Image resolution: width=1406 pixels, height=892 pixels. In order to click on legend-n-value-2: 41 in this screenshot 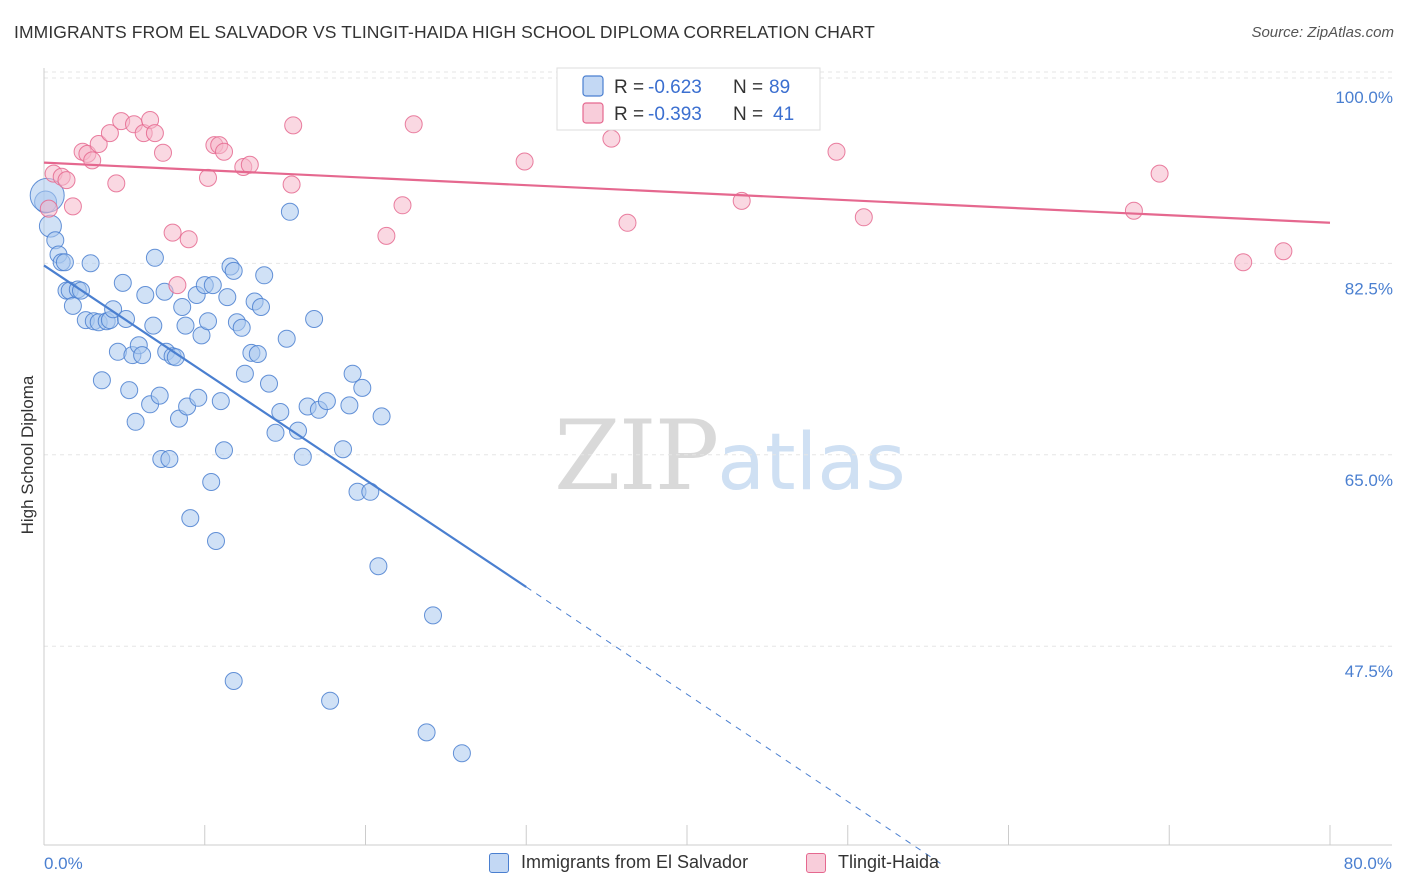, I will do `click(783, 114)`.